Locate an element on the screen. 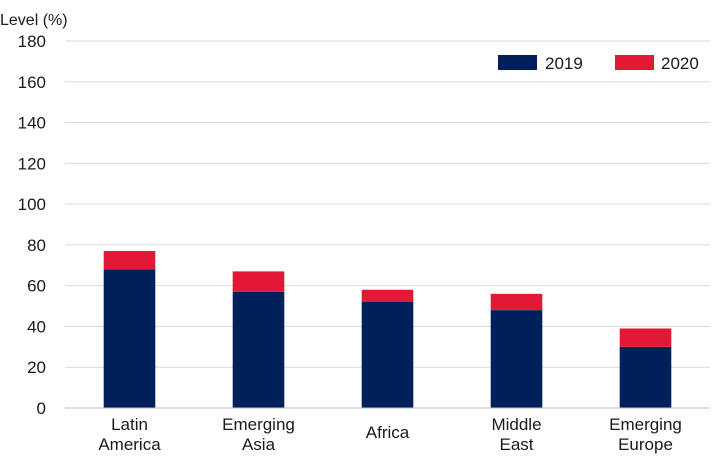  y-tick-label: 0 is located at coordinates (41, 408).